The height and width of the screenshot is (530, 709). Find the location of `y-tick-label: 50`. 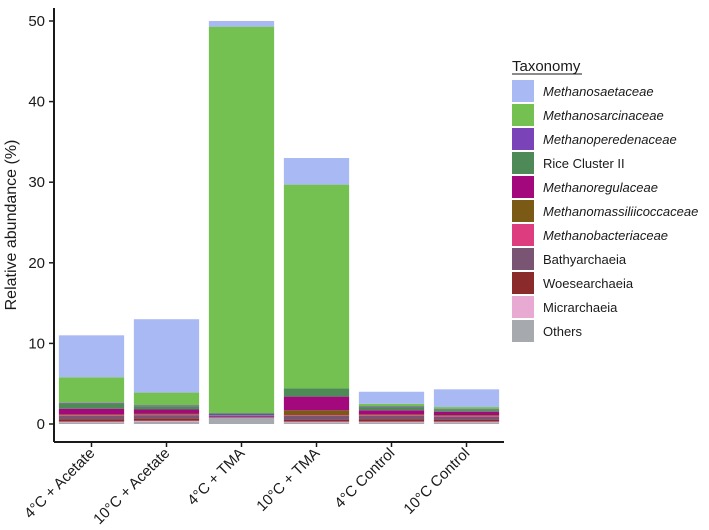

y-tick-label: 50 is located at coordinates (36, 21).